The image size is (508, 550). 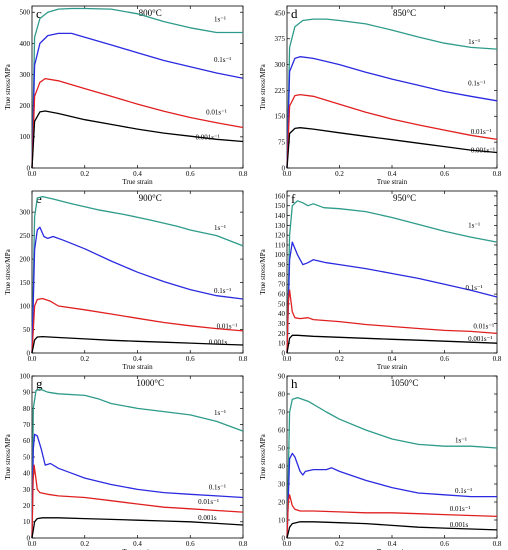 I want to click on temperature-label: 850°C, so click(x=404, y=13).